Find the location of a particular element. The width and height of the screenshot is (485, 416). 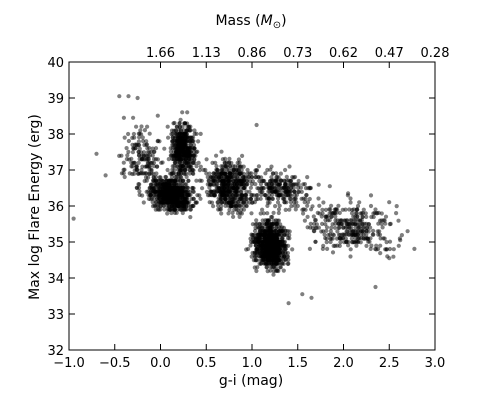

x-tick-label: 0.5 is located at coordinates (206, 363).